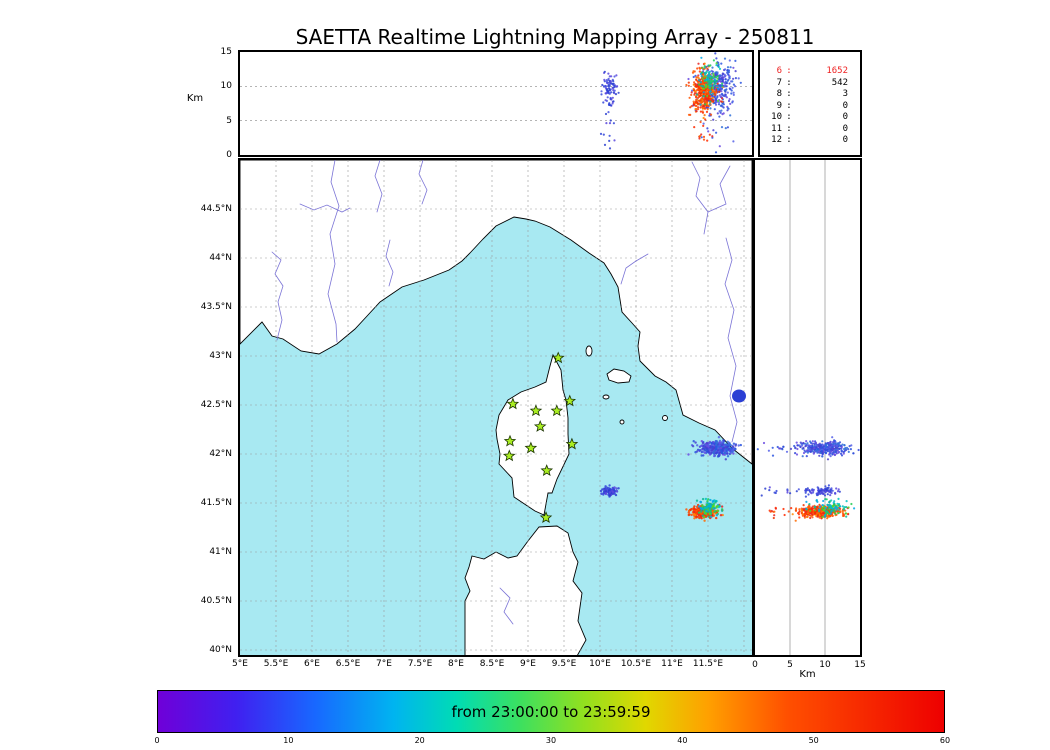  Describe the element at coordinates (216, 503) in the screenshot. I see `latitude-tick-label: 41.5°N` at that location.